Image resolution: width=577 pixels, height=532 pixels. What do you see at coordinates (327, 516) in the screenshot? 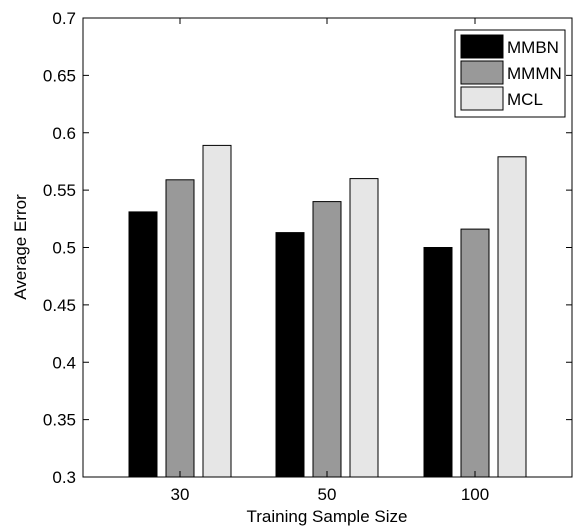
I see `x-axis-title: Training Sample Size` at bounding box center [327, 516].